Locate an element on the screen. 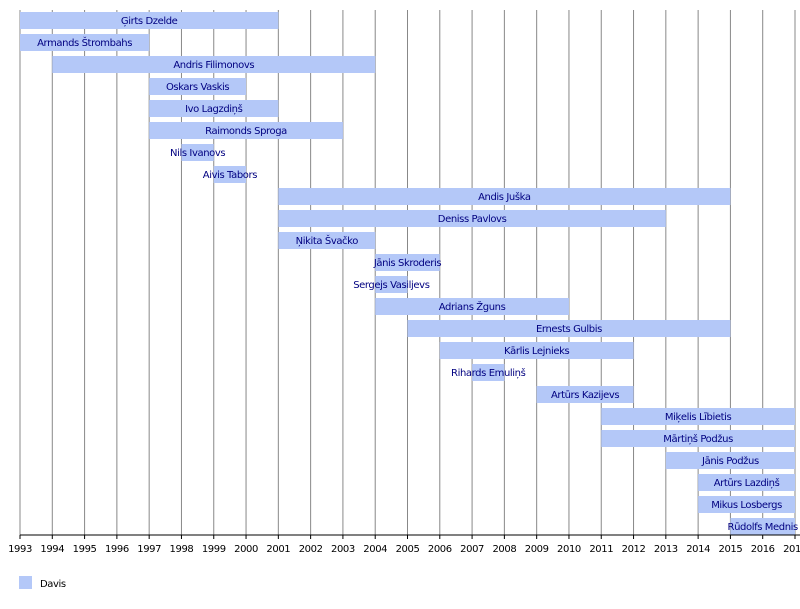 This screenshot has height=609, width=800. bar-label: Kārlis Lejnieks is located at coordinates (537, 351).